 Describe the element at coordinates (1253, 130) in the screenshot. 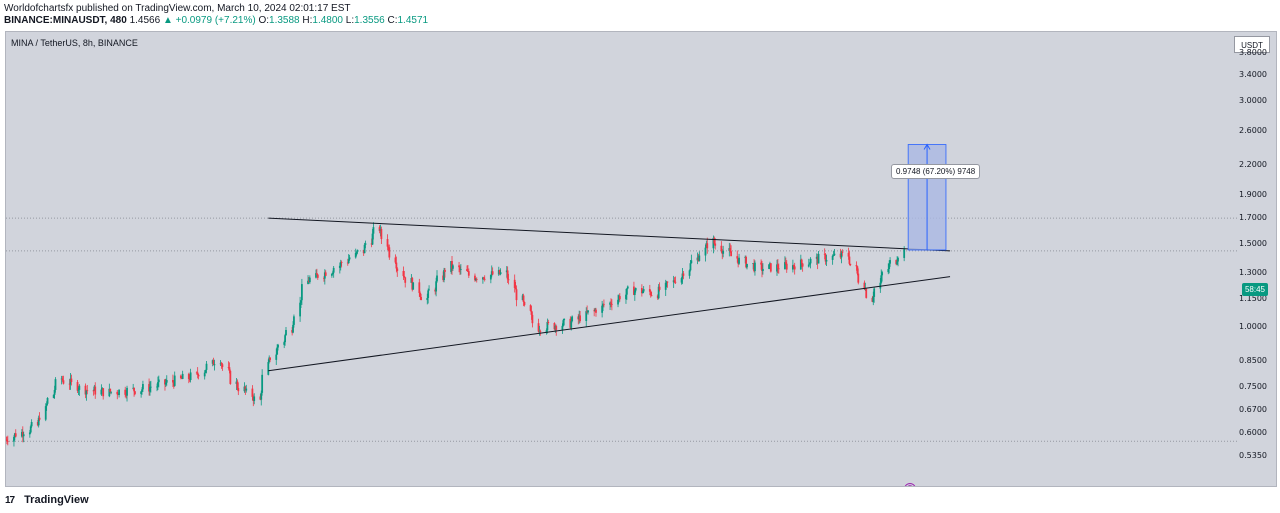

I see `y-tick-label: 2.6000` at that location.